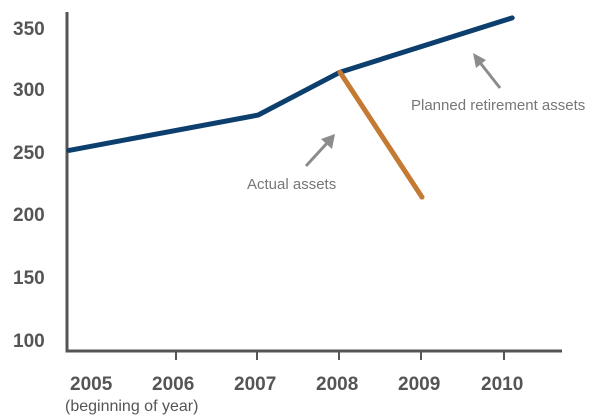 This screenshot has width=606, height=417. What do you see at coordinates (29, 153) in the screenshot?
I see `y-tick-label: 250` at bounding box center [29, 153].